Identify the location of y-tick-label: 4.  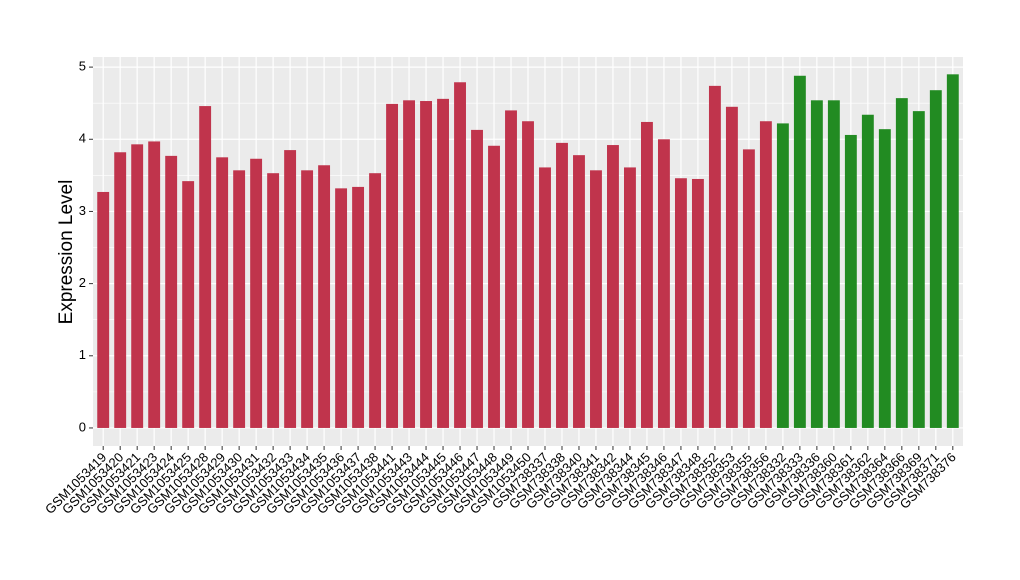
(82, 138).